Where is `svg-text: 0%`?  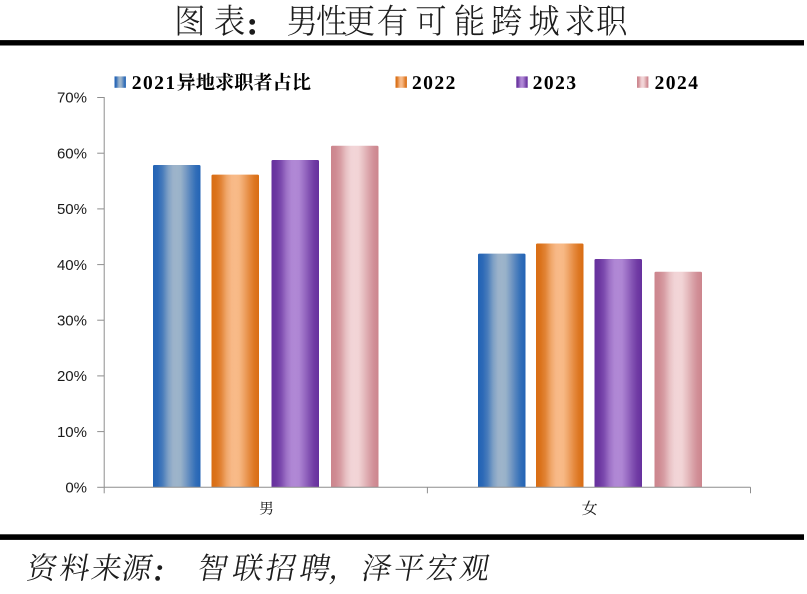 svg-text: 0% is located at coordinates (76, 488).